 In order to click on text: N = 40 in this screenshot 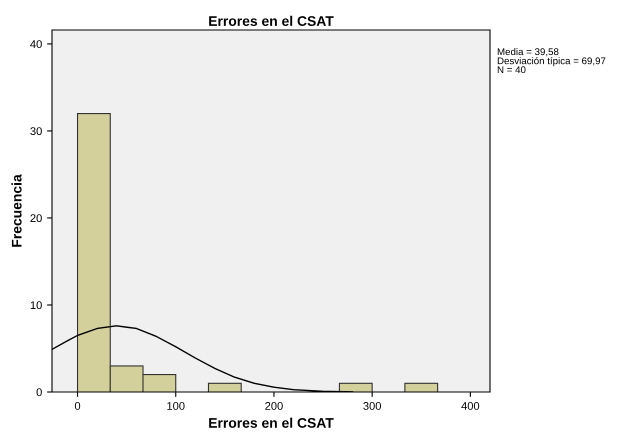, I will do `click(512, 70)`.